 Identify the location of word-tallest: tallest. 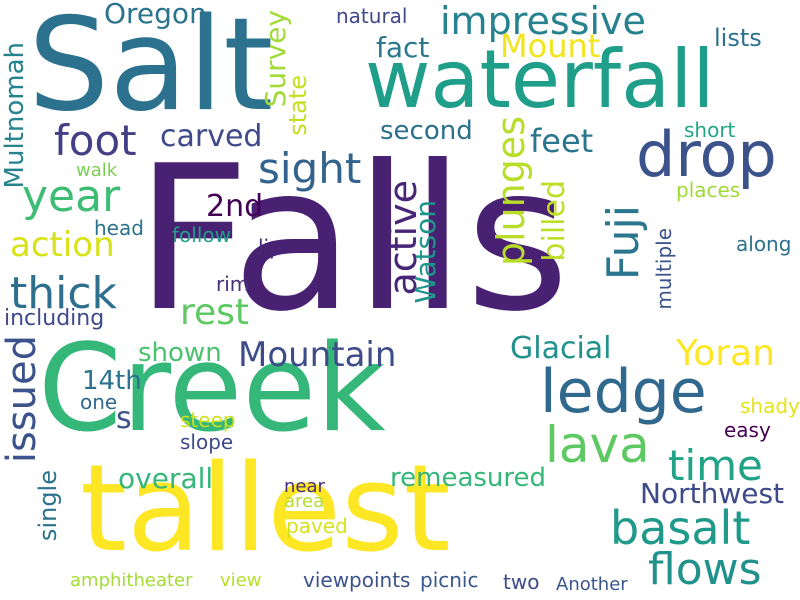
(265, 509).